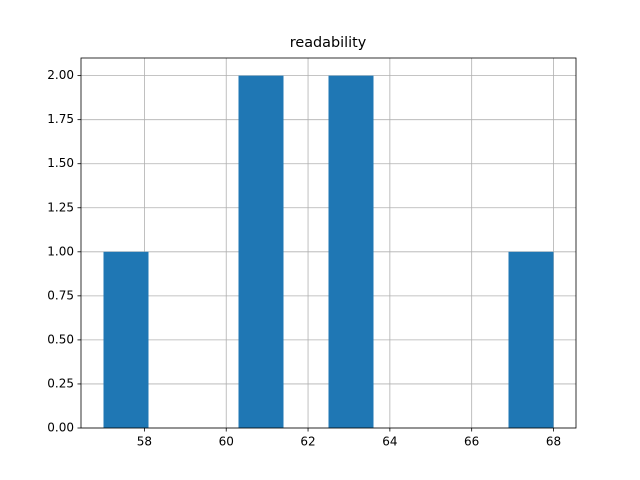 The width and height of the screenshot is (640, 480). Describe the element at coordinates (328, 43) in the screenshot. I see `chart-title: readability` at that location.